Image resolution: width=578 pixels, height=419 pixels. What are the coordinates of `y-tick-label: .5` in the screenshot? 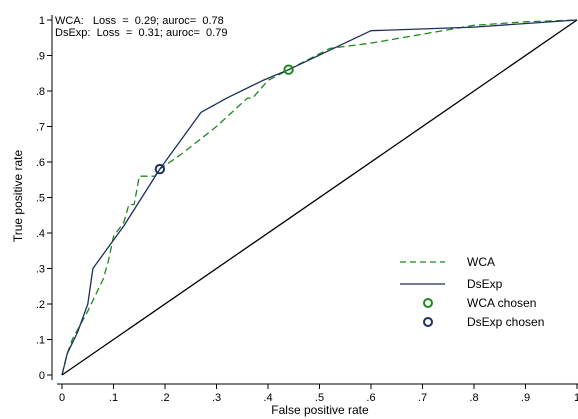 It's located at (40, 199).